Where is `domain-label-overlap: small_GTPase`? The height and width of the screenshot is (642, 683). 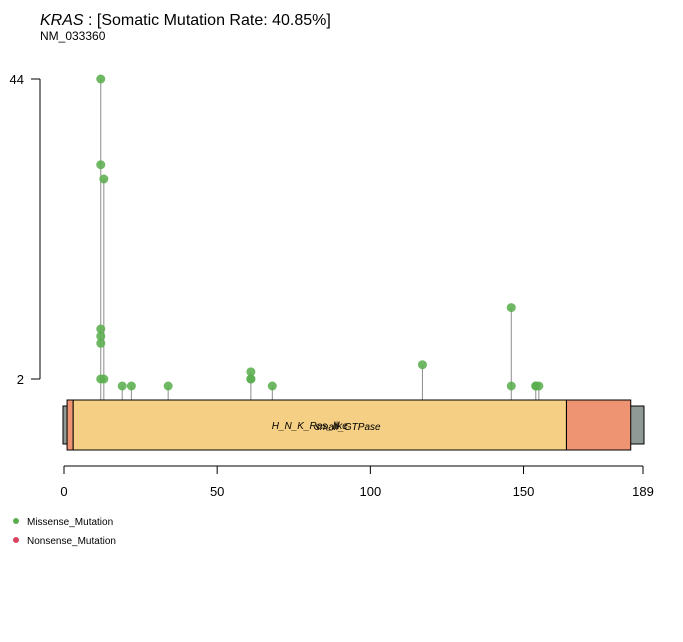
domain-label-overlap: small_GTPase is located at coordinates (348, 427).